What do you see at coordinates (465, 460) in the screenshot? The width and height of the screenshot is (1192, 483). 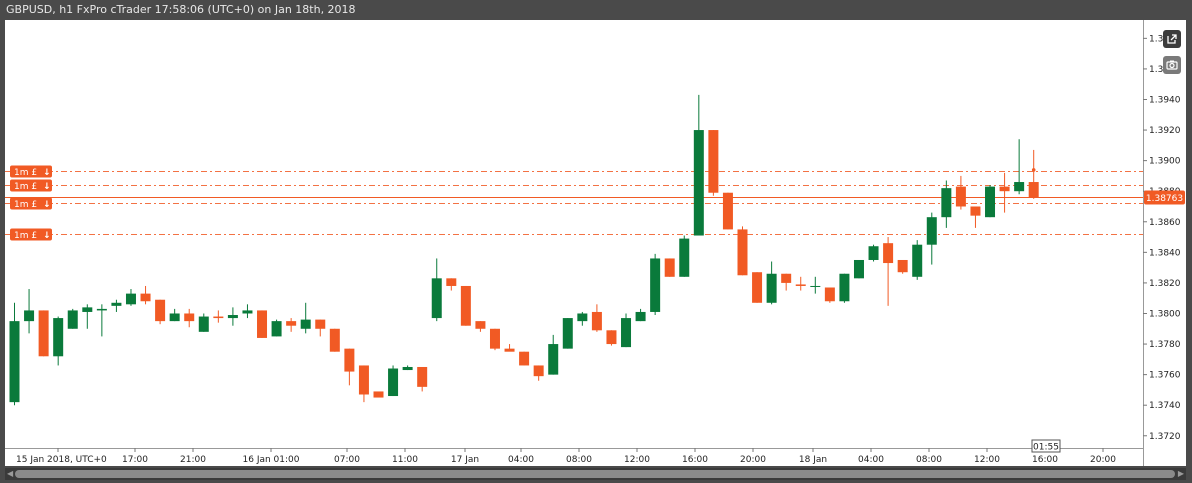 I see `x-tick-label: 17 Jan` at bounding box center [465, 460].